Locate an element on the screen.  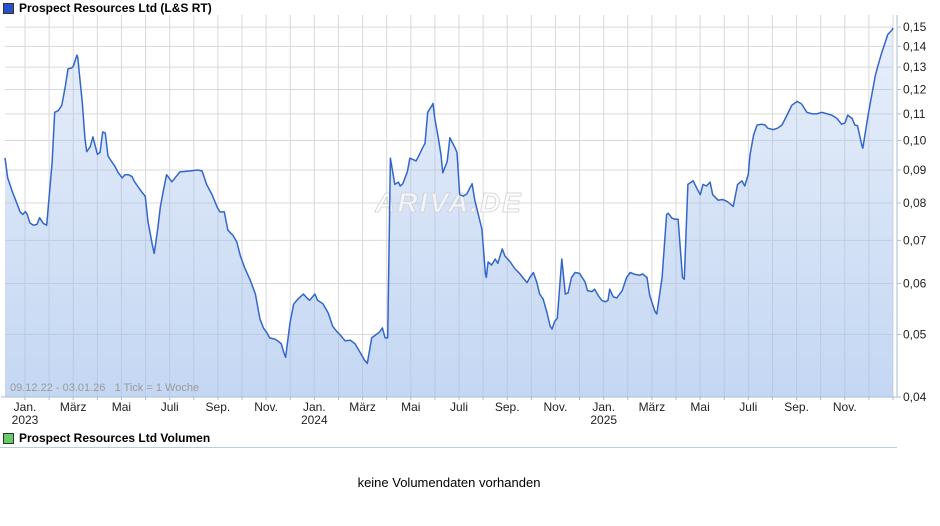
svg-text: 0,11 is located at coordinates (914, 114).